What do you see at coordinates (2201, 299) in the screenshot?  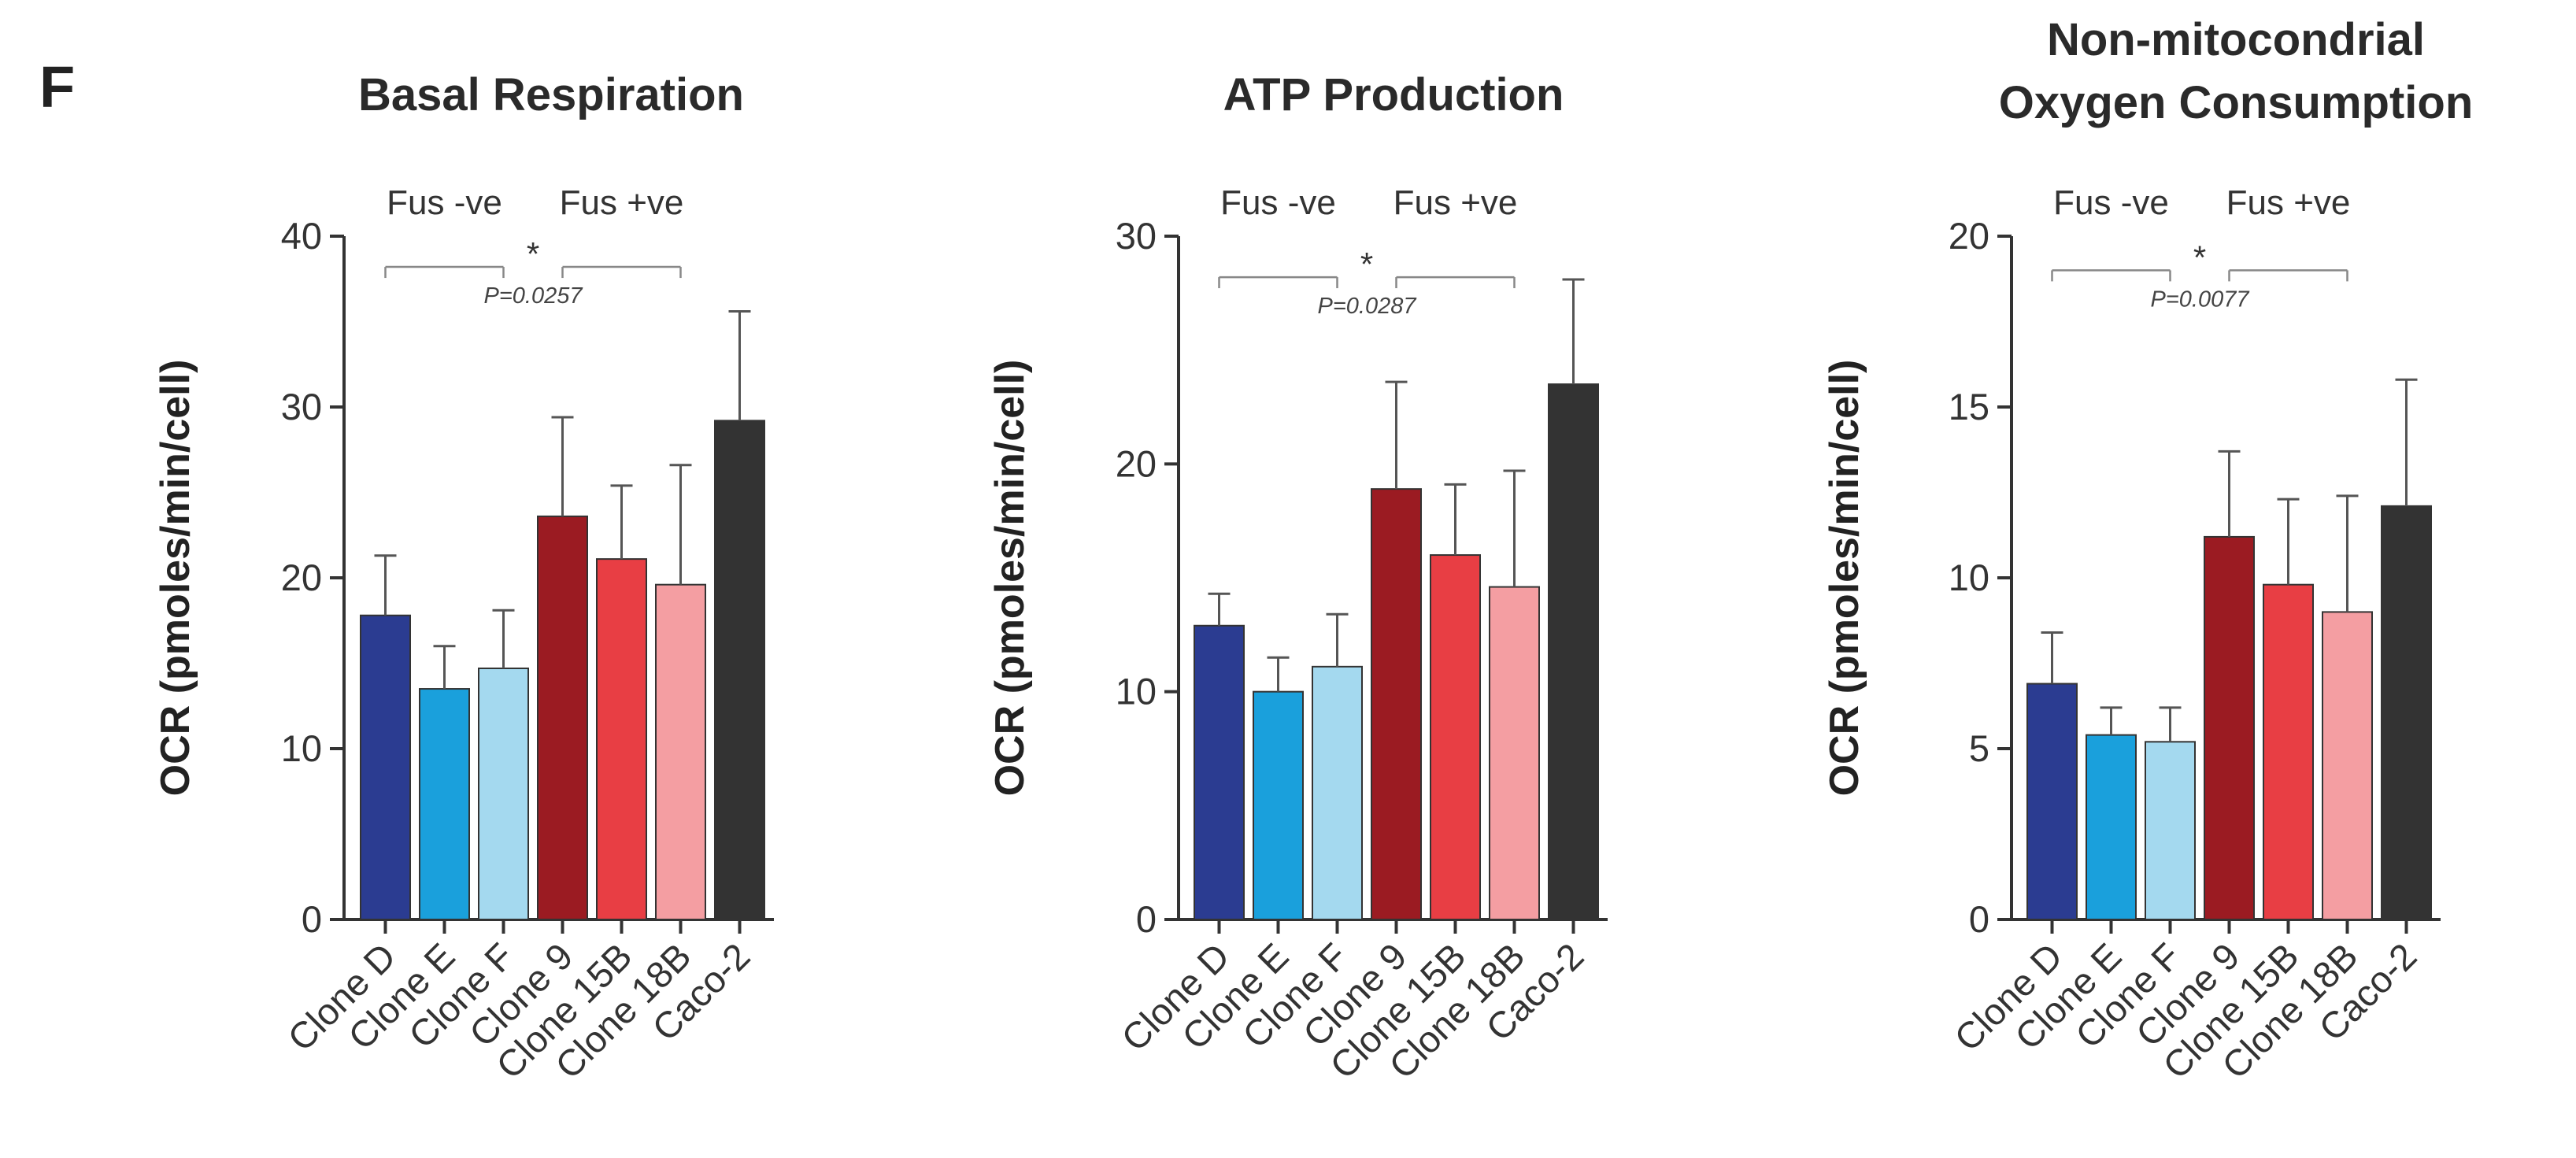 I see `p-value-label: P=0.0077` at bounding box center [2201, 299].